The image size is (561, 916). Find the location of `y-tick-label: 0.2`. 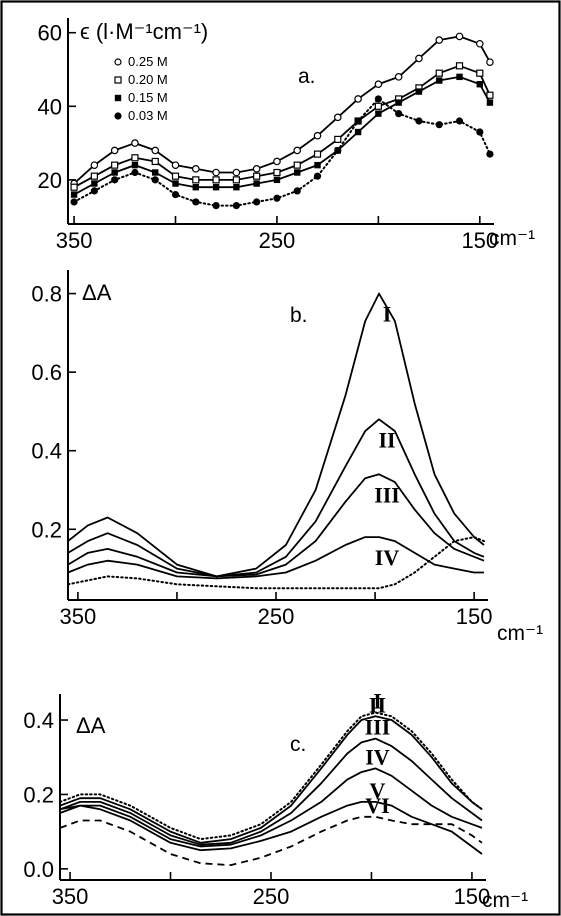

y-tick-label: 0.2 is located at coordinates (46, 529).